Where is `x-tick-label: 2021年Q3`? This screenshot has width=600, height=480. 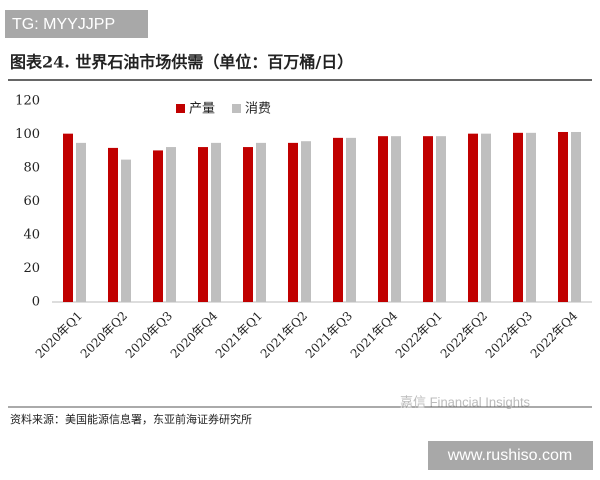
x-tick-label: 2021年Q3 is located at coordinates (329, 335).